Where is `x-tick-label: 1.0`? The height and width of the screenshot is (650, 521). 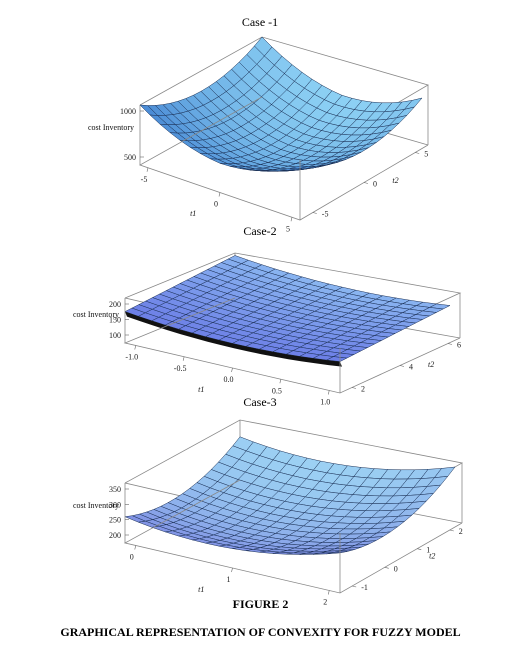
x-tick-label: 1.0 is located at coordinates (325, 402).